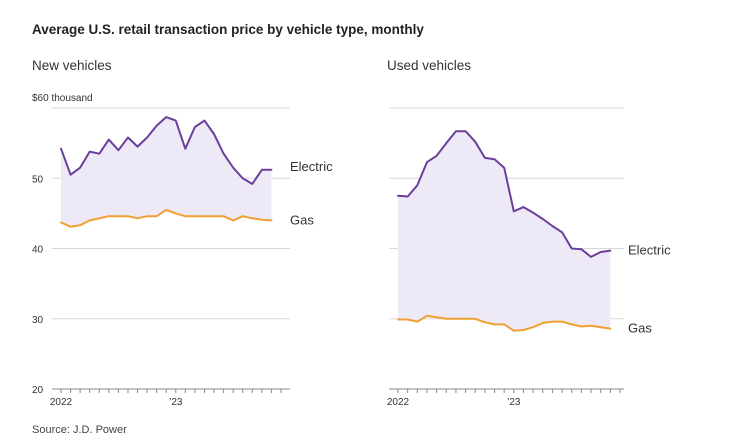  Describe the element at coordinates (79, 430) in the screenshot. I see `source-note: Source: J.D. Power` at that location.